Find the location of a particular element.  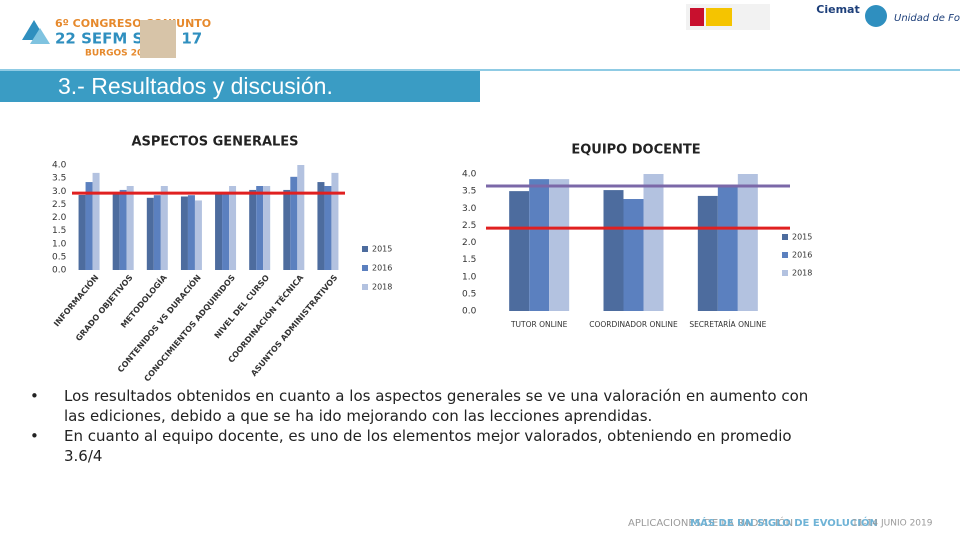

footer: 11-14 JUNIO 2019 is located at coordinates (892, 524).